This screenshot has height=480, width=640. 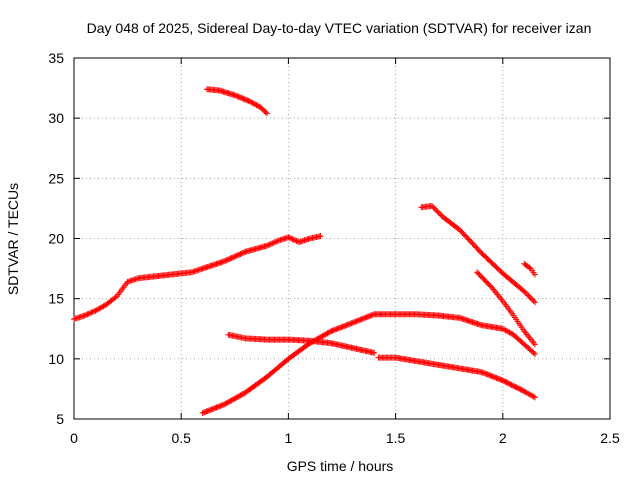 What do you see at coordinates (396, 438) in the screenshot?
I see `x-tick-label: 1.5` at bounding box center [396, 438].